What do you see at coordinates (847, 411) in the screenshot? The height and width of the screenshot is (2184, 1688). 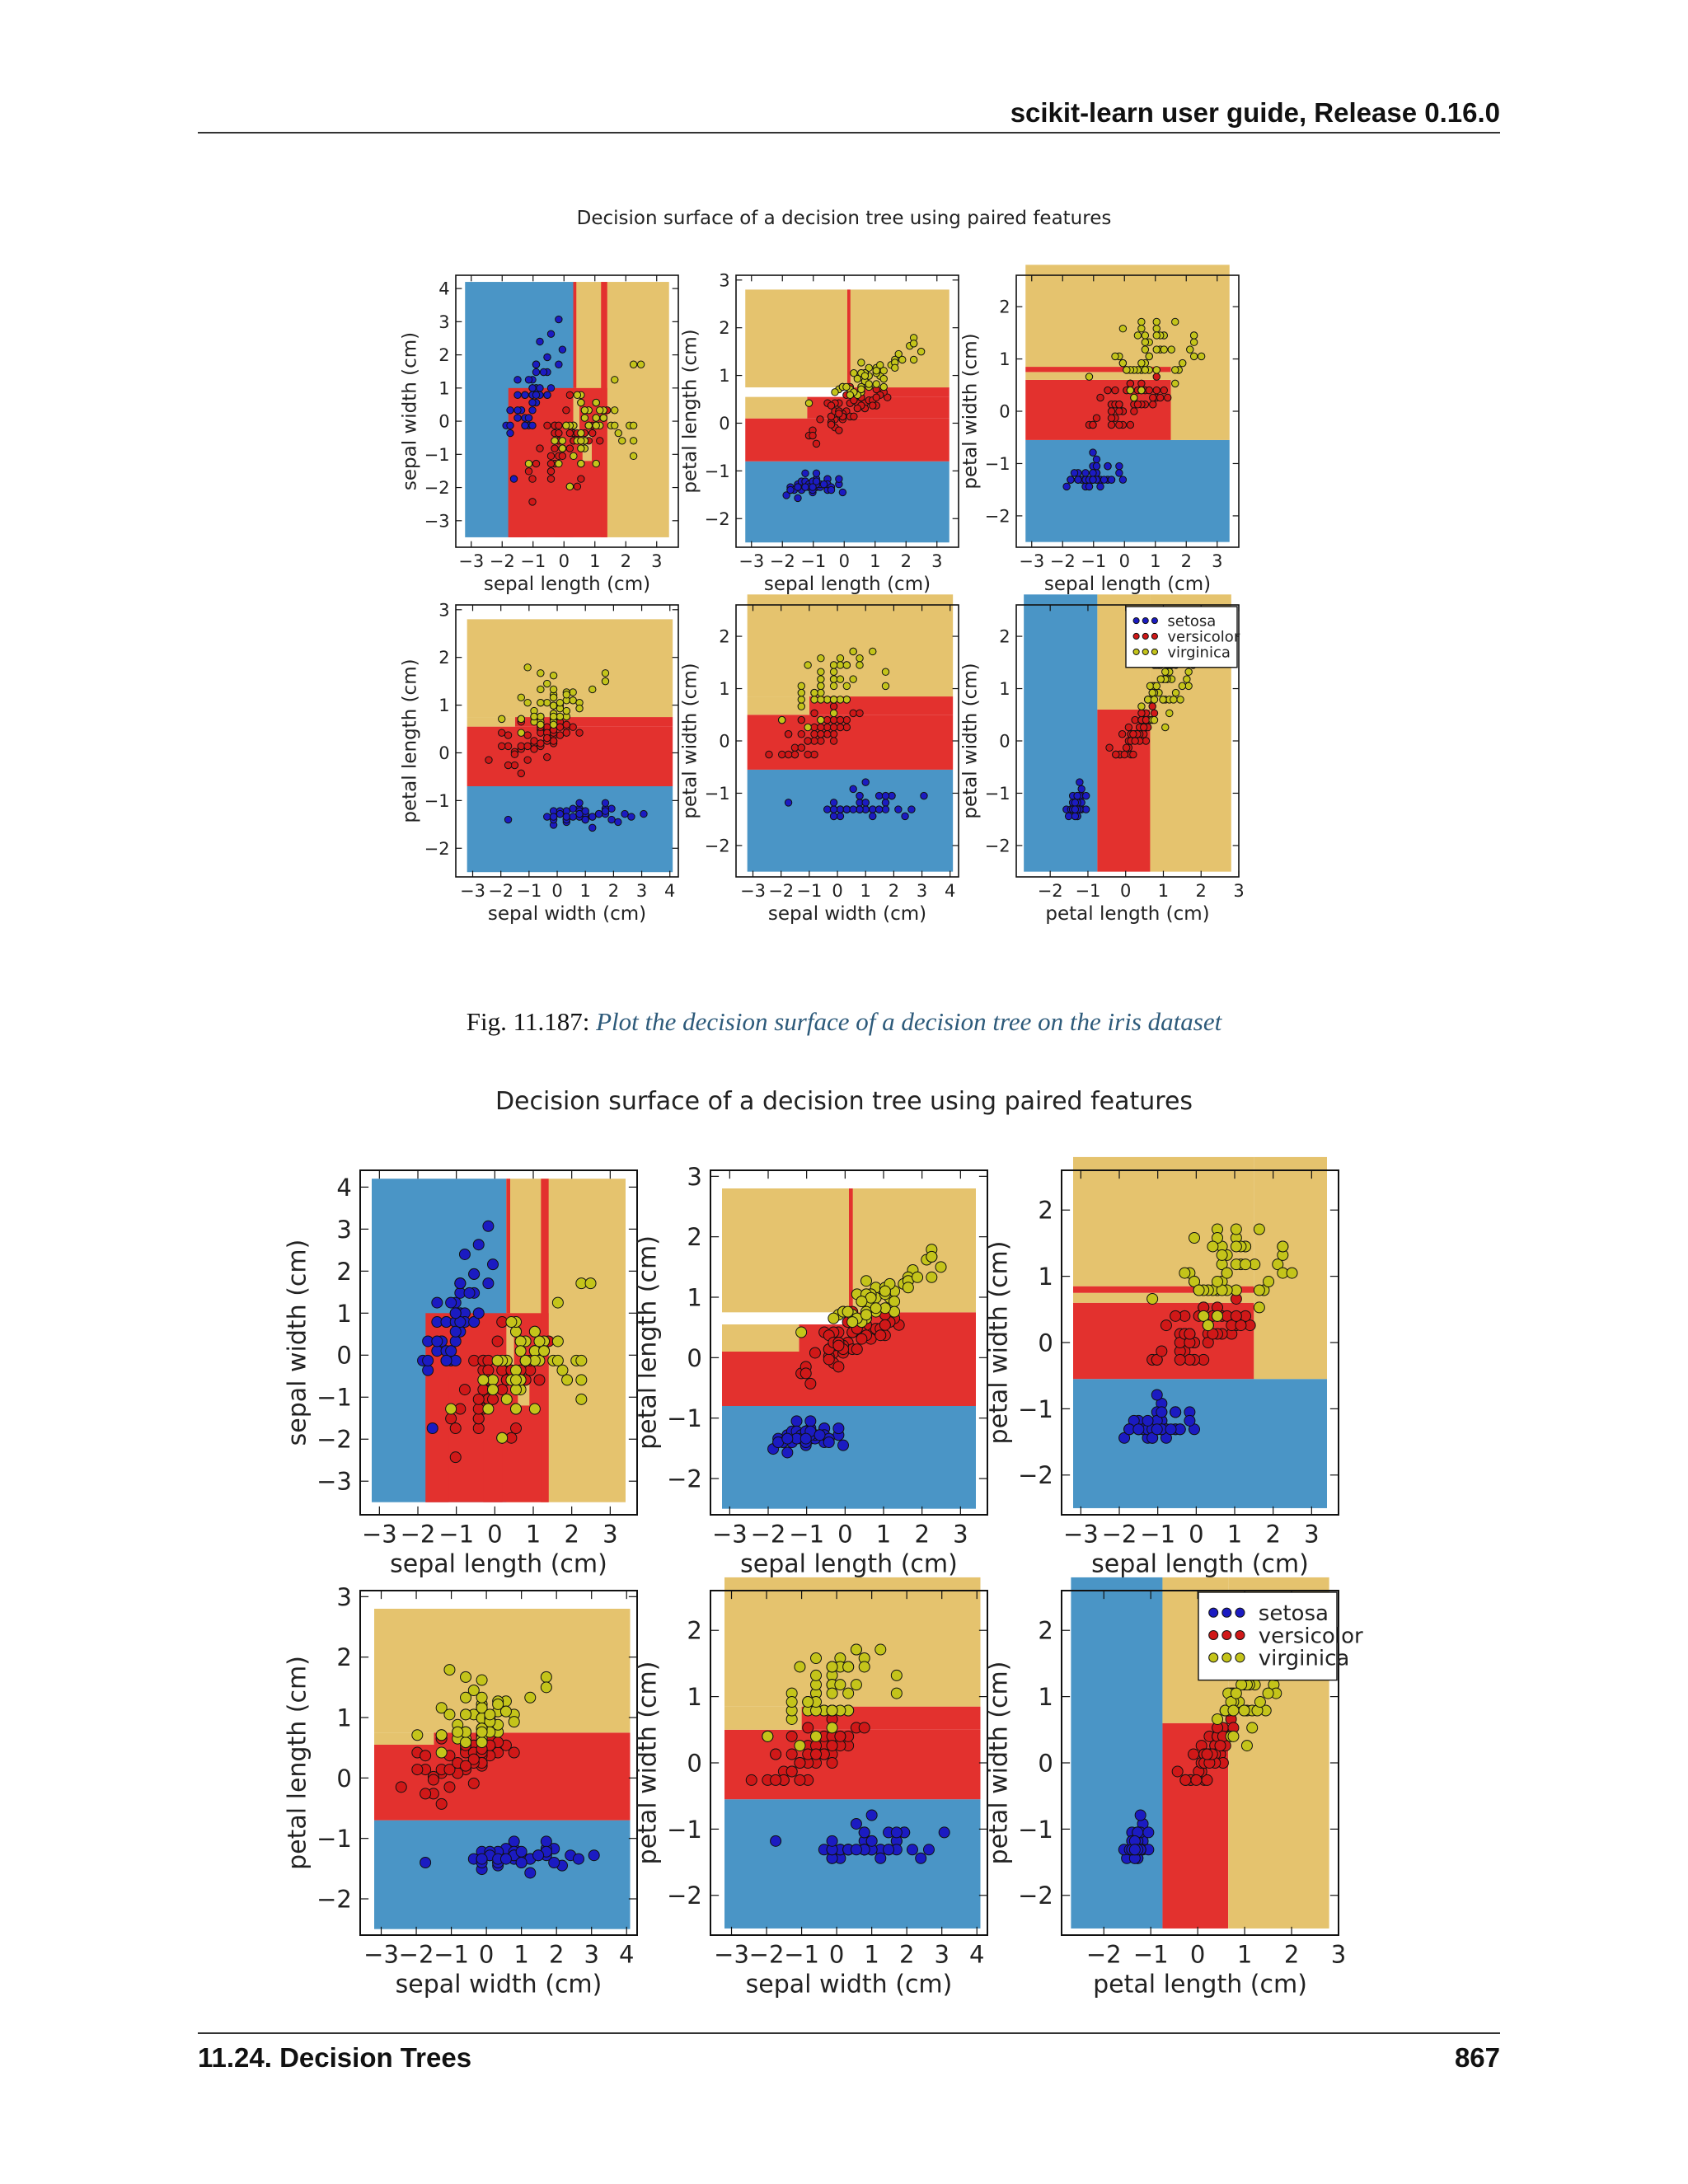 I see `axes-frame` at bounding box center [847, 411].